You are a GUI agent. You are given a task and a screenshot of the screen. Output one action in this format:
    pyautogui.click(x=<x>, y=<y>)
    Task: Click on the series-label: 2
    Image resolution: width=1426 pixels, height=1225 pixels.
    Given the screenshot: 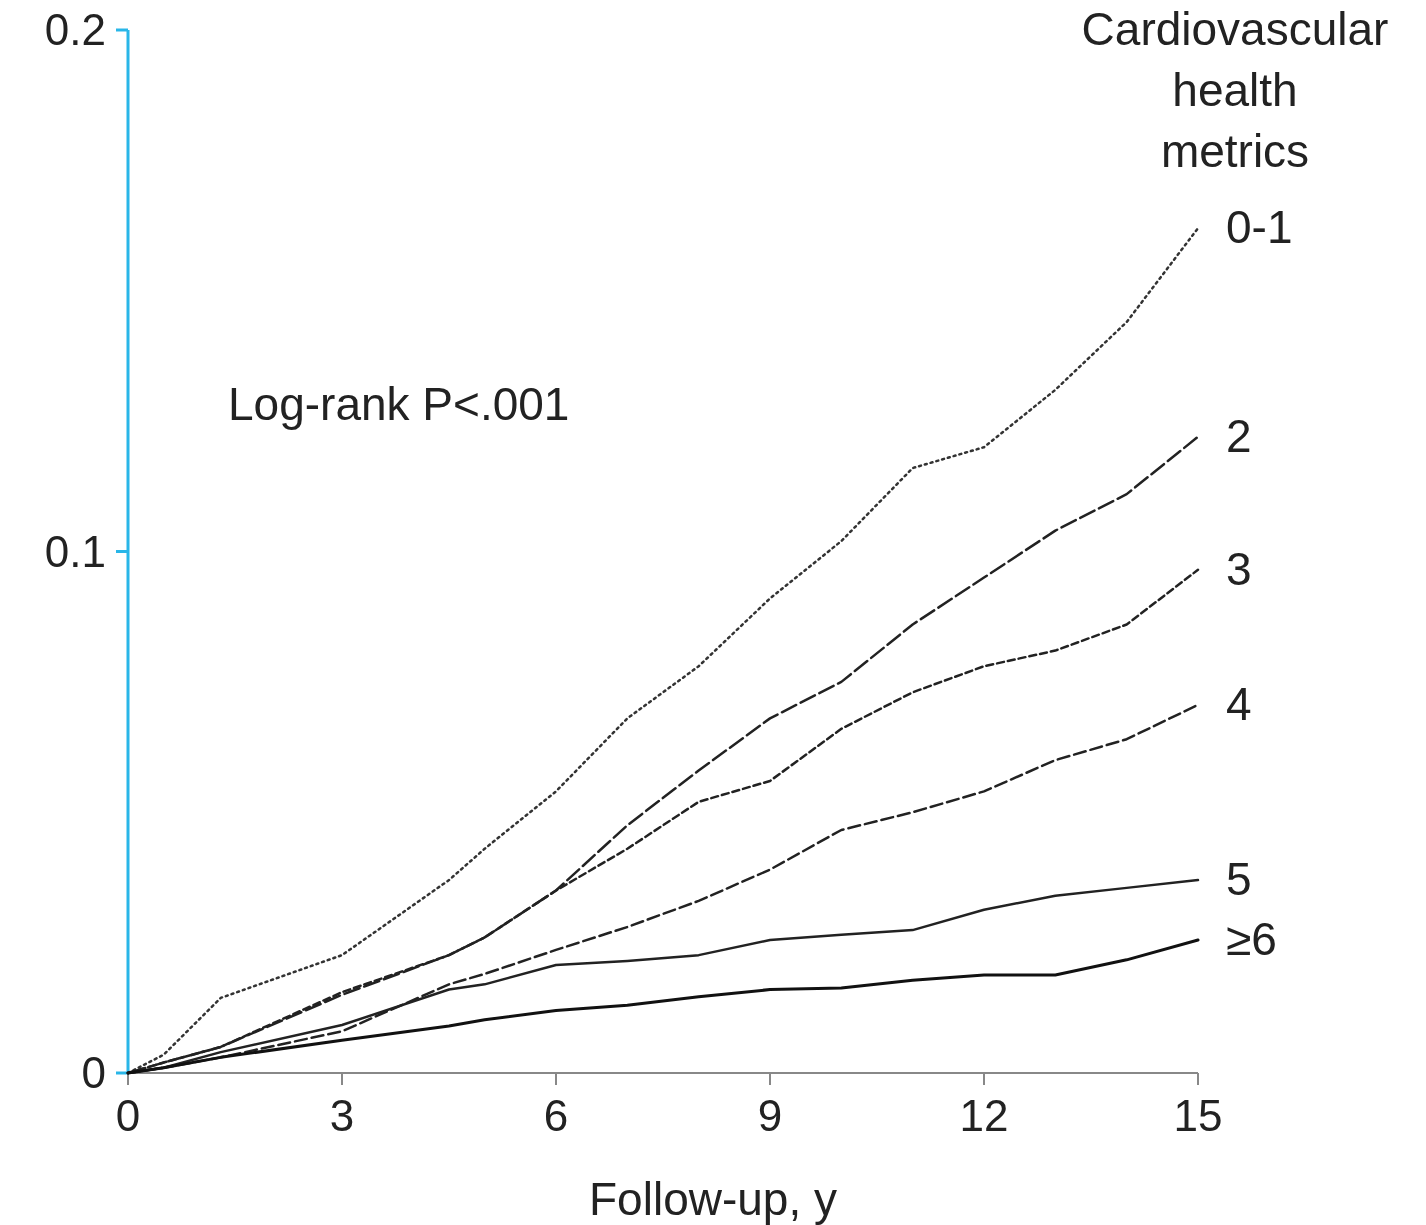 What is the action you would take?
    pyautogui.click(x=1239, y=435)
    